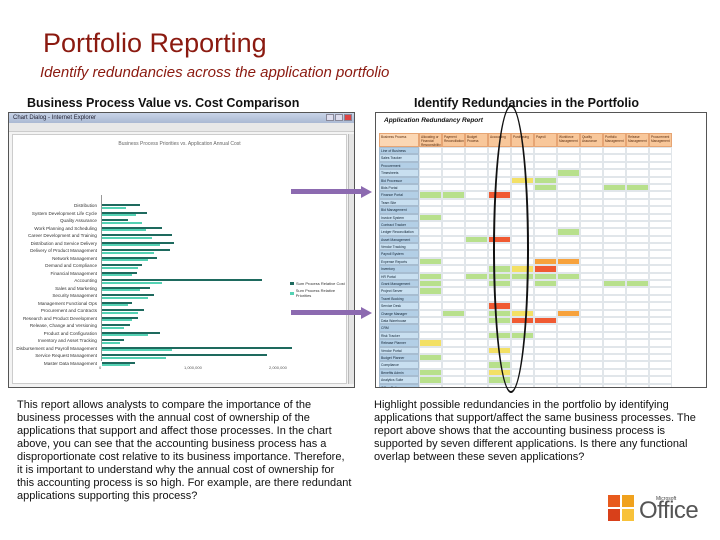 This screenshot has height=540, width=720. What do you see at coordinates (453, 140) in the screenshot?
I see `grid-column-header: Payment Reconciliation` at bounding box center [453, 140].